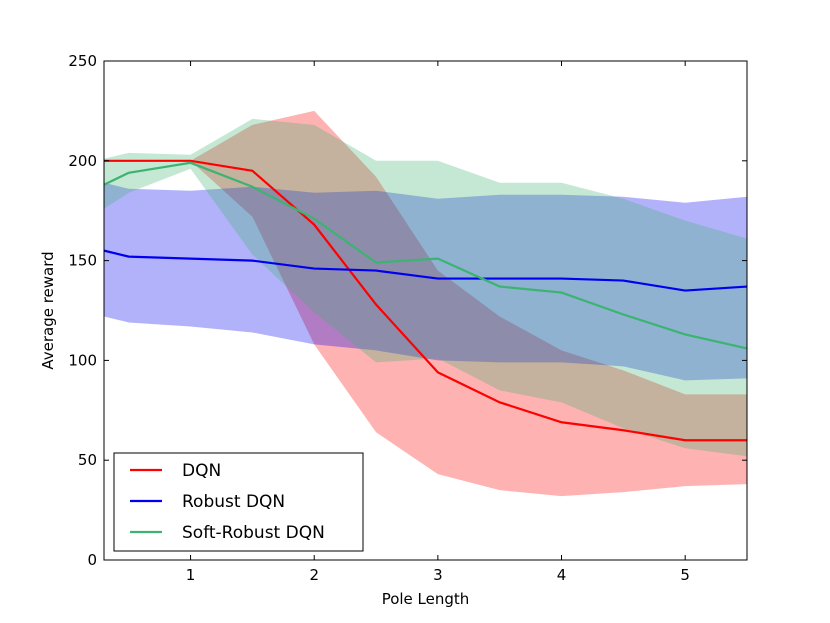 The height and width of the screenshot is (623, 830). What do you see at coordinates (82, 61) in the screenshot?
I see `y-tick-label: 250` at bounding box center [82, 61].